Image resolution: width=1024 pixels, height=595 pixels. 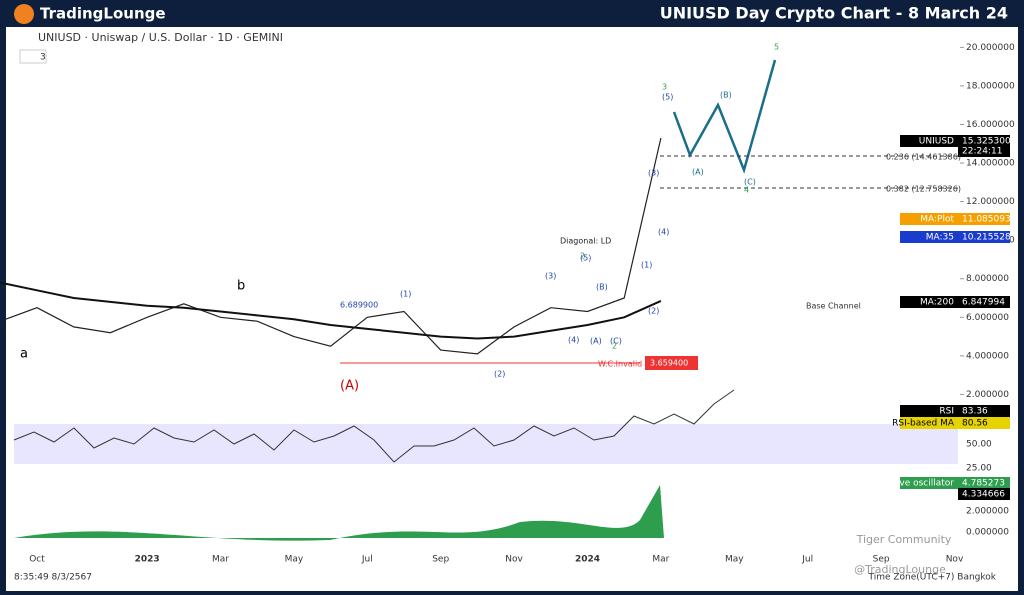 I want to click on y-tick-label: 4.000000, so click(x=987, y=356).